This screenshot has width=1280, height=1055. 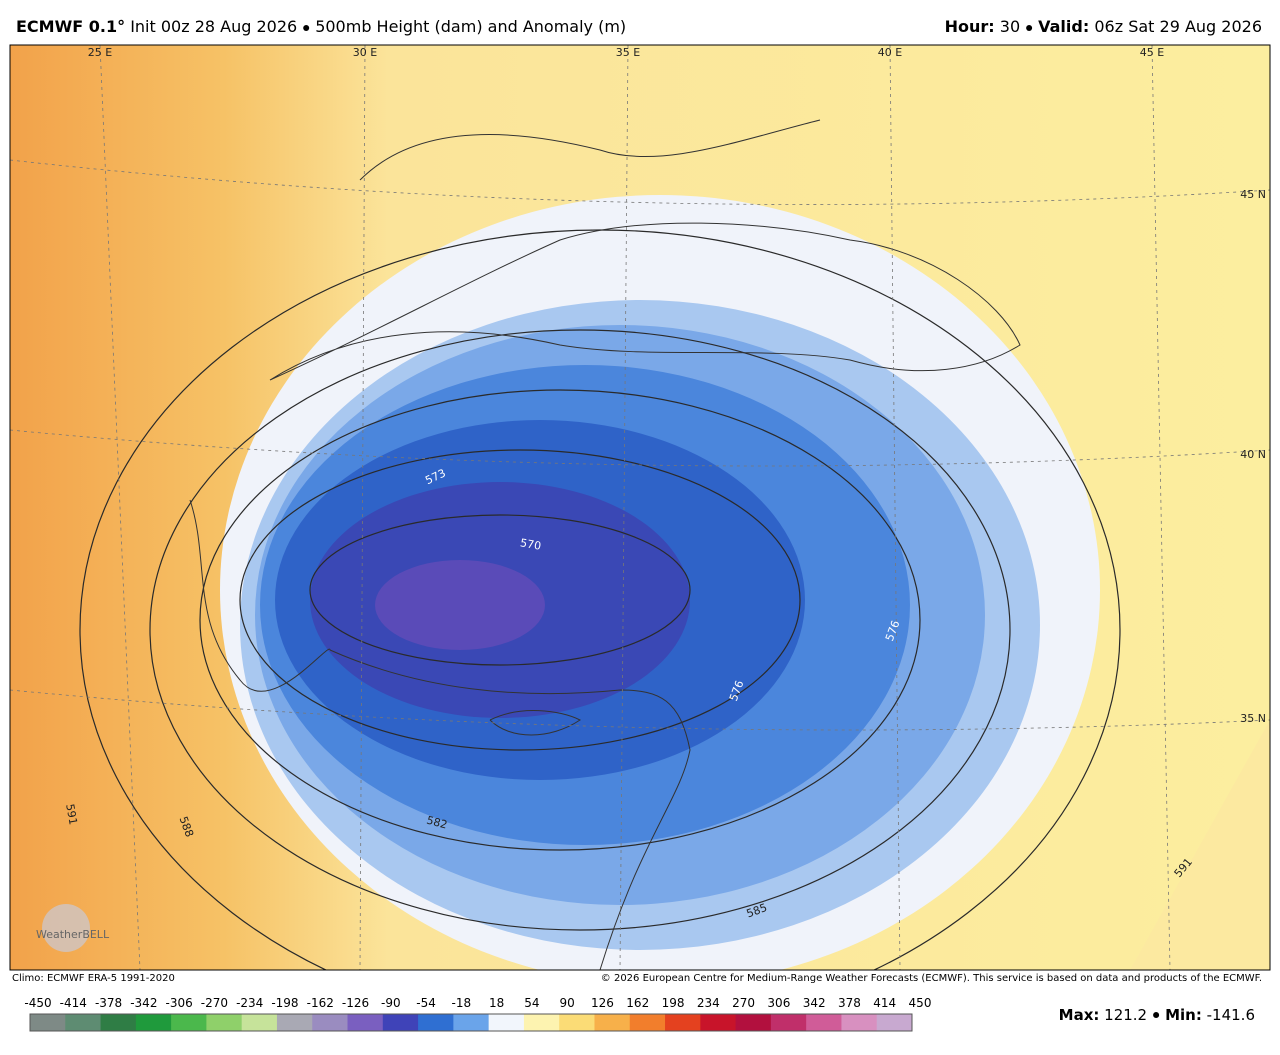 I want to click on lon-label: 40 E, so click(x=890, y=52).